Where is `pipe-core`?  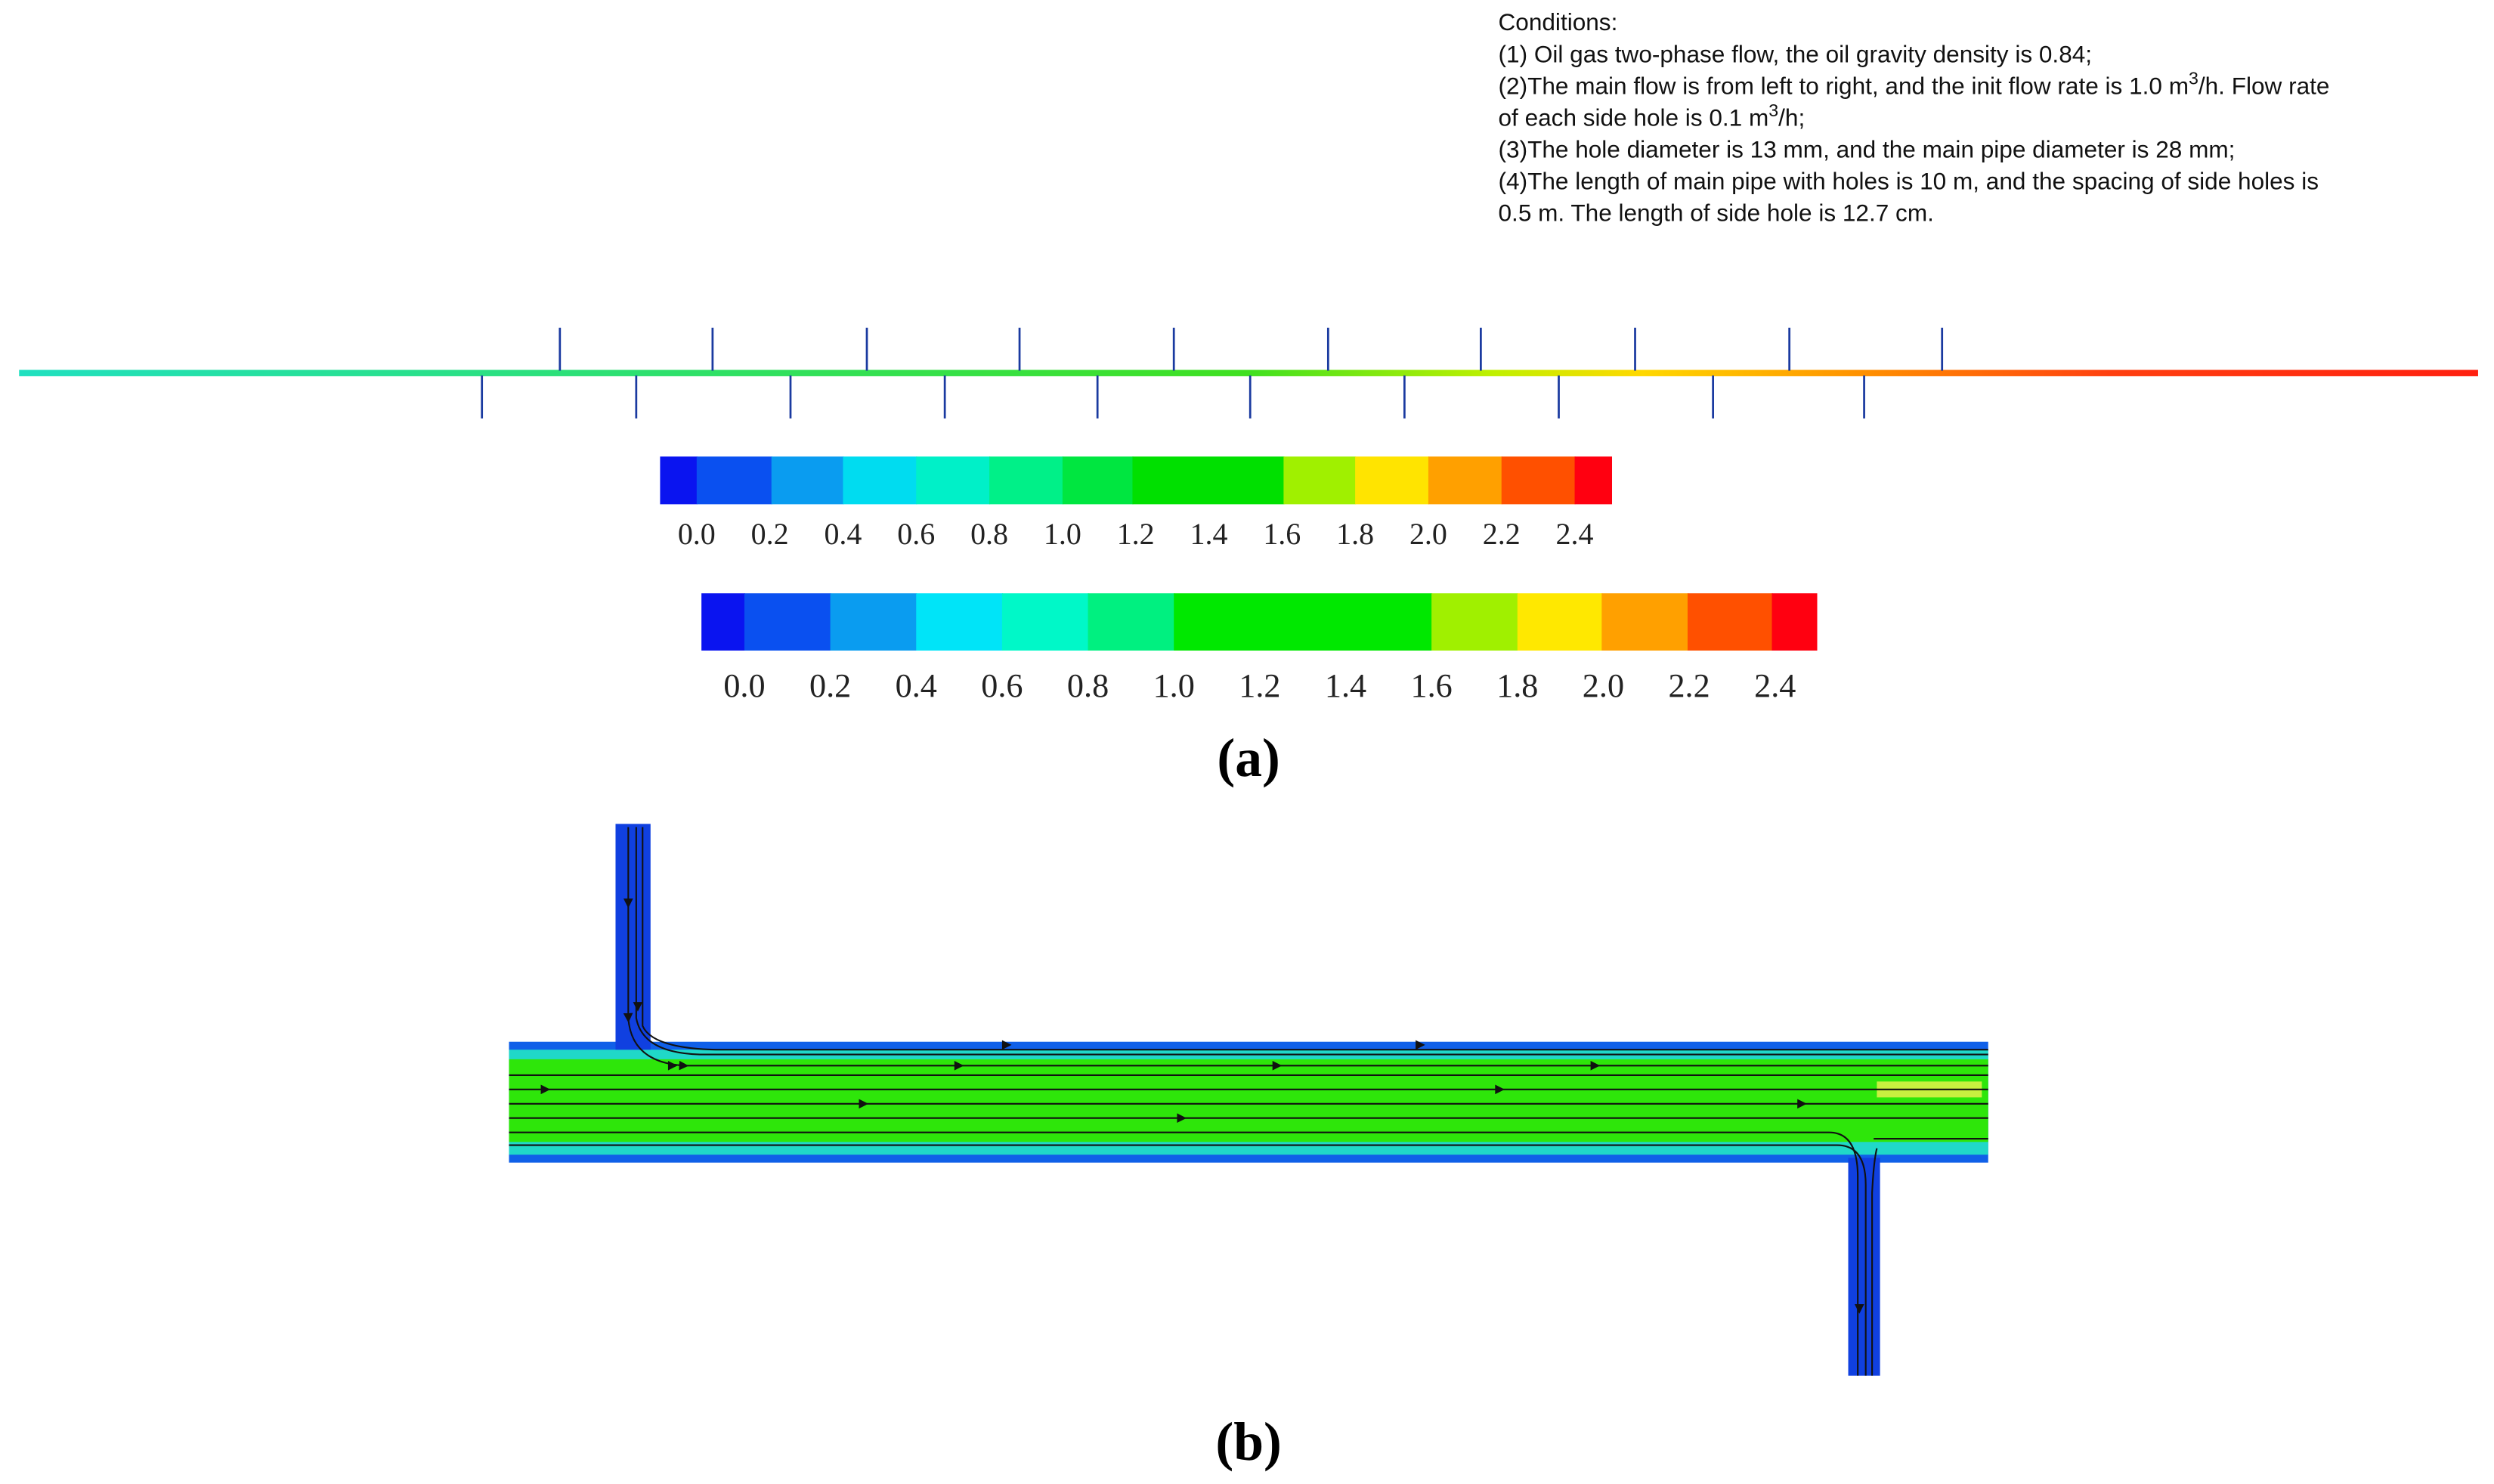 pipe-core is located at coordinates (1248, 1100).